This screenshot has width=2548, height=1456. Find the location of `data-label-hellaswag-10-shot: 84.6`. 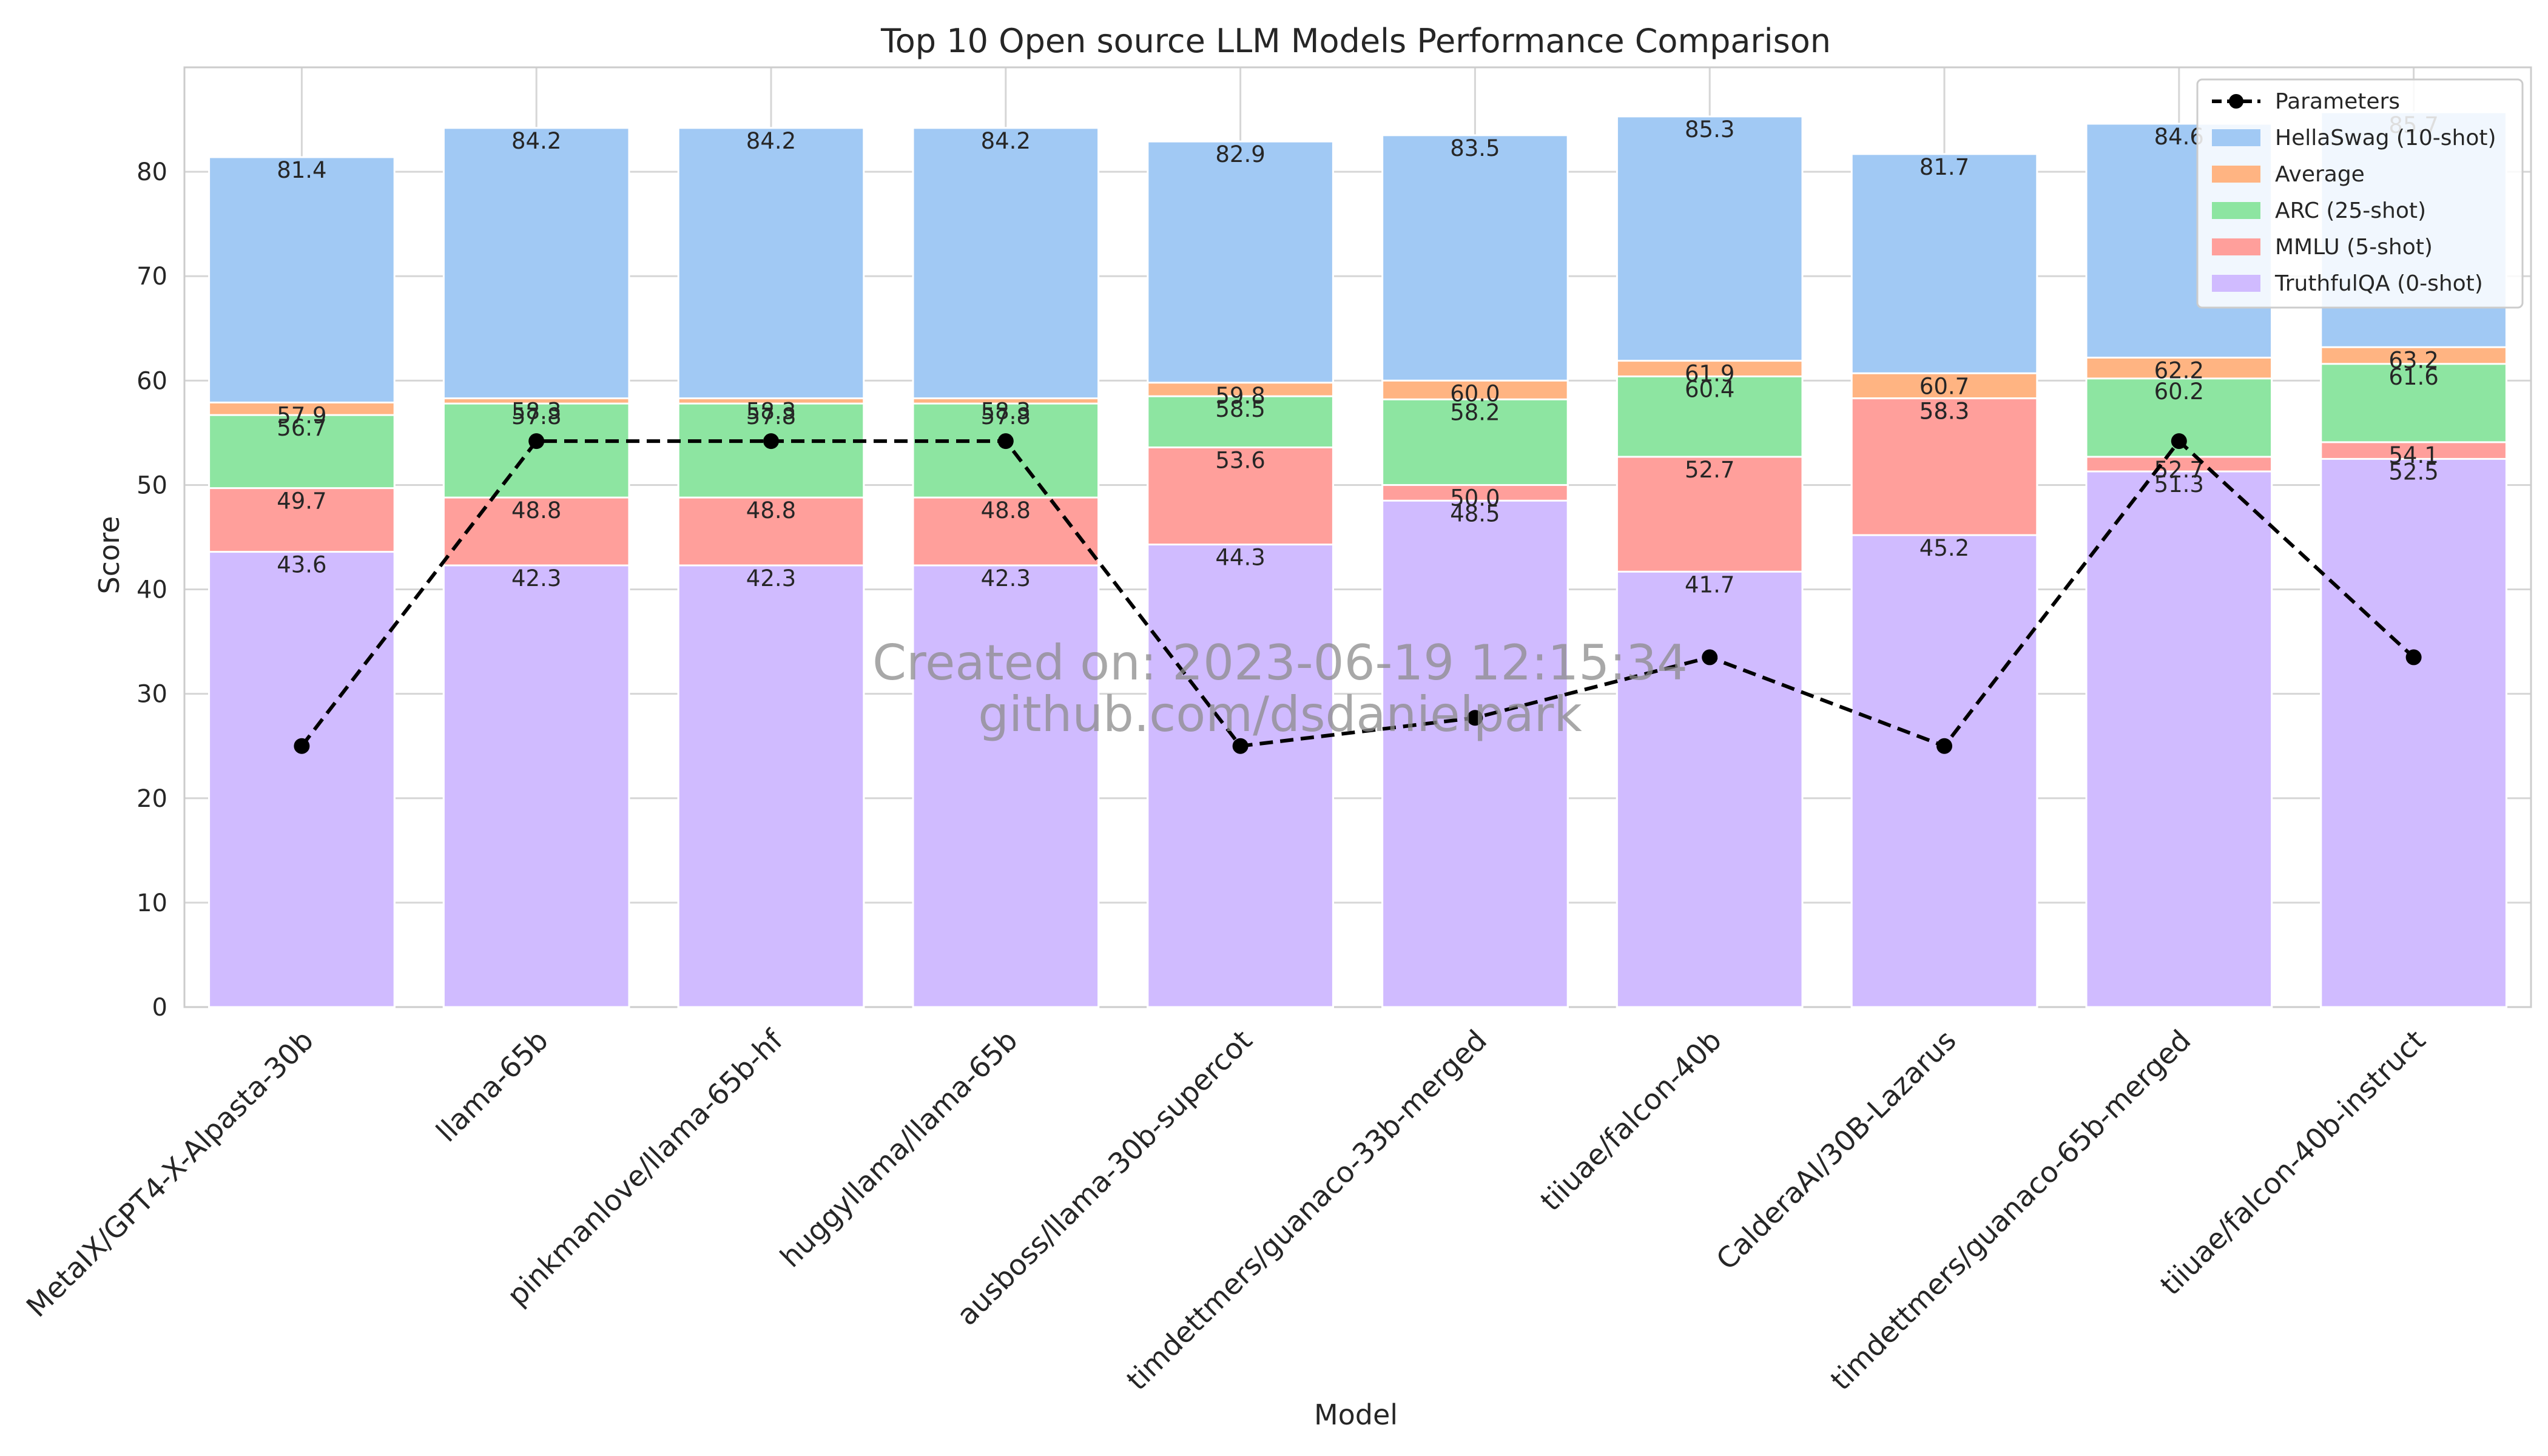

data-label-hellaswag-10-shot: 84.6 is located at coordinates (2179, 137).